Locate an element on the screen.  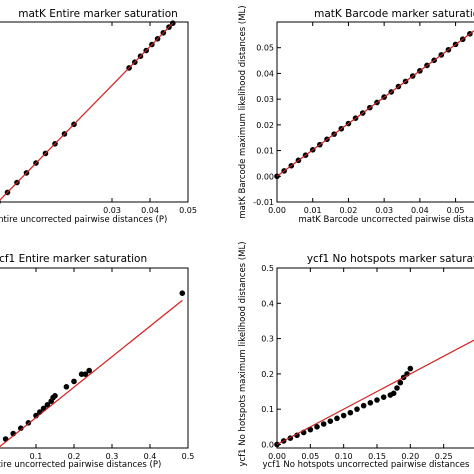
y-tick-label: 0.03 is located at coordinates (265, 99).